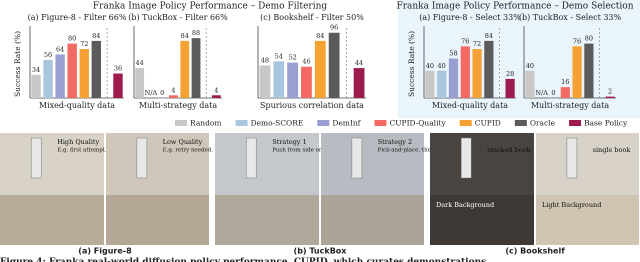 This screenshot has width=640, height=262. I want to click on photo-label: Push from side only., so click(300, 151).